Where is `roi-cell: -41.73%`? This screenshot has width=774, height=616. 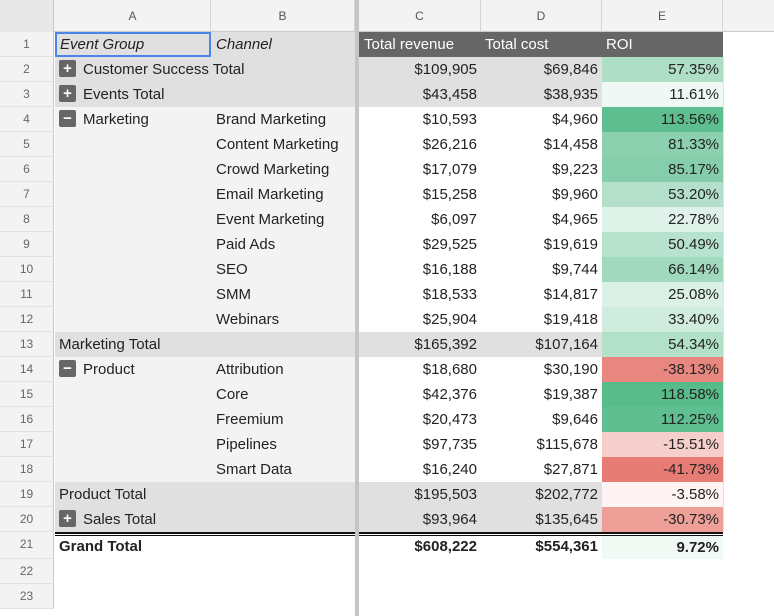
roi-cell: -41.73% is located at coordinates (662, 469).